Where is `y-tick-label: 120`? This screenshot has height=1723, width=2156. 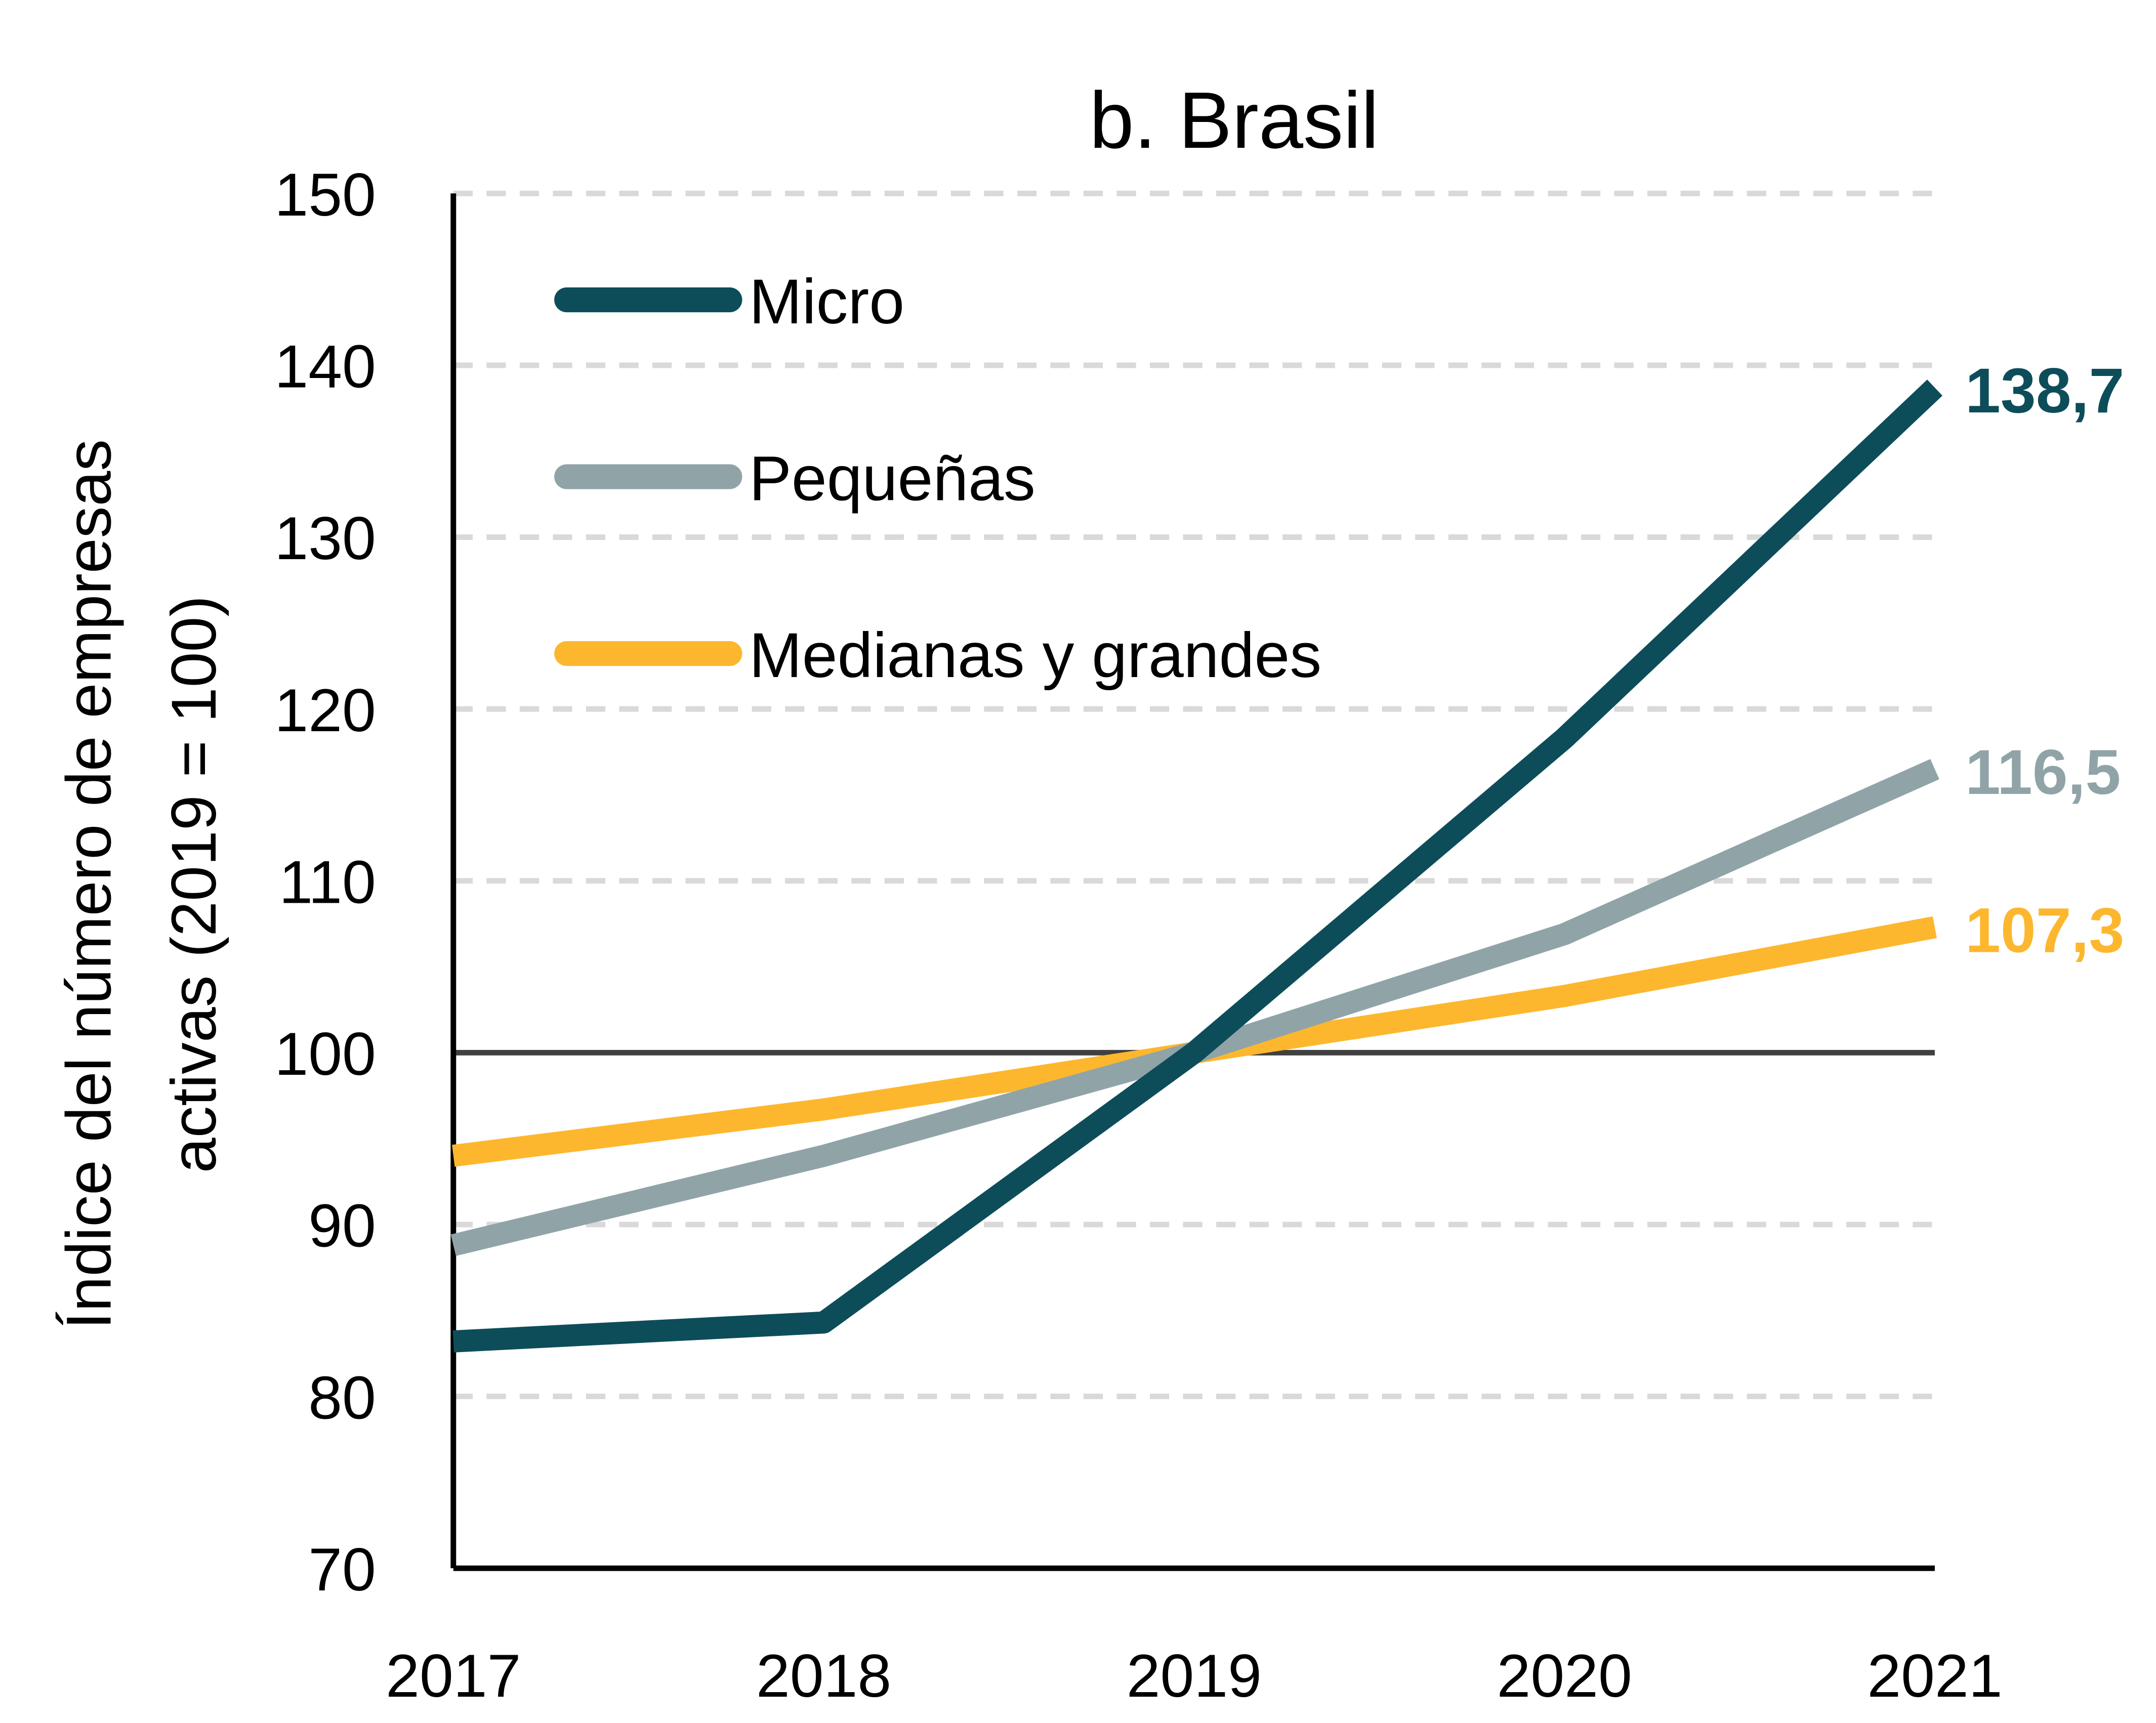
y-tick-label: 120 is located at coordinates (325, 710).